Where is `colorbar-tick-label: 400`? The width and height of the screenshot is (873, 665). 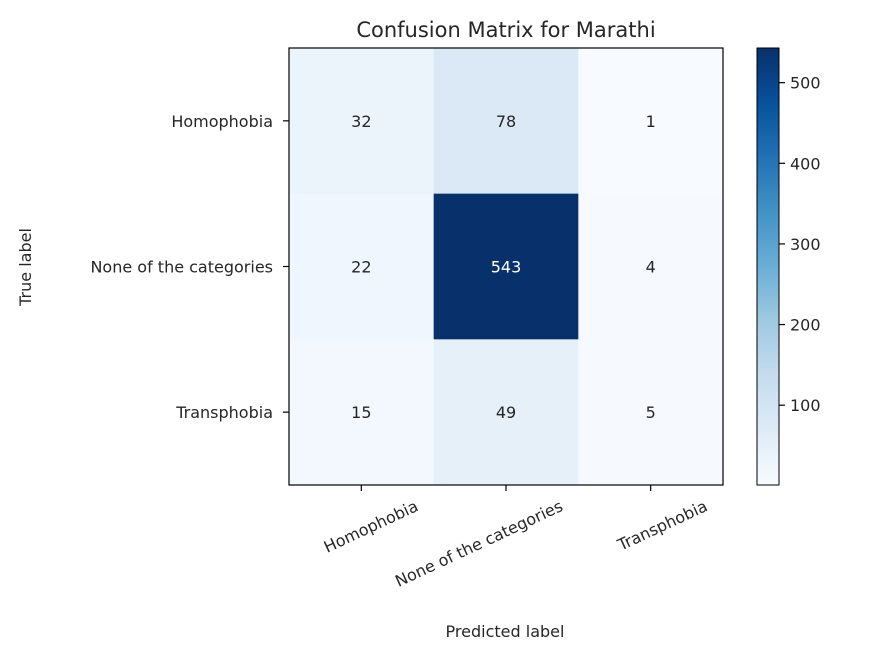
colorbar-tick-label: 400 is located at coordinates (805, 163).